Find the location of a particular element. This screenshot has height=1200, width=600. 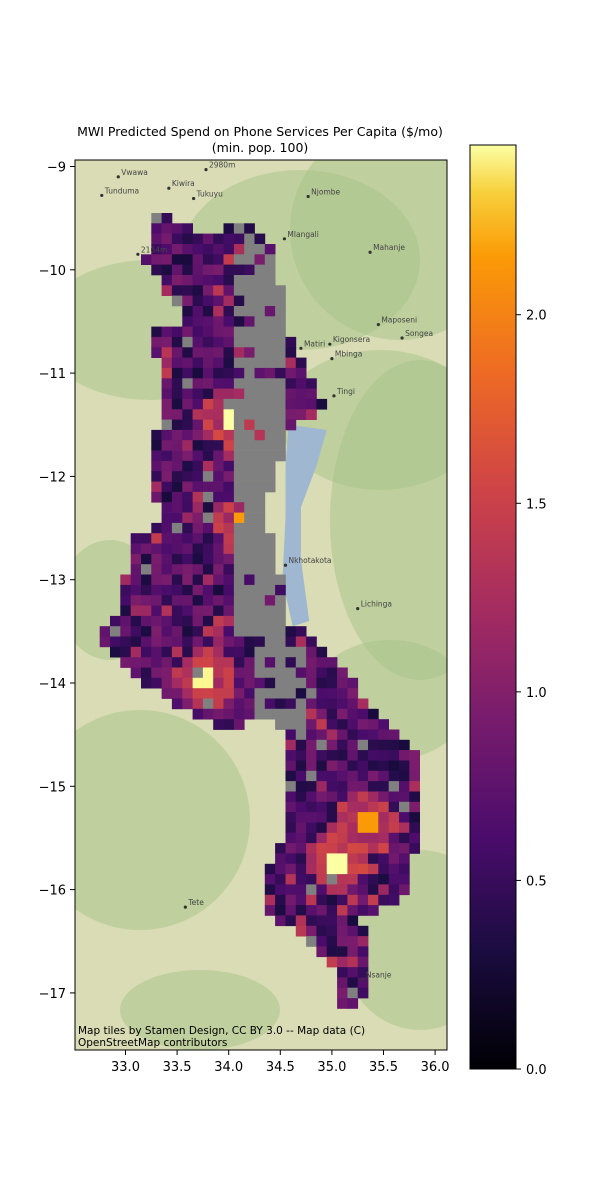

place-label: Mahanje is located at coordinates (389, 247).